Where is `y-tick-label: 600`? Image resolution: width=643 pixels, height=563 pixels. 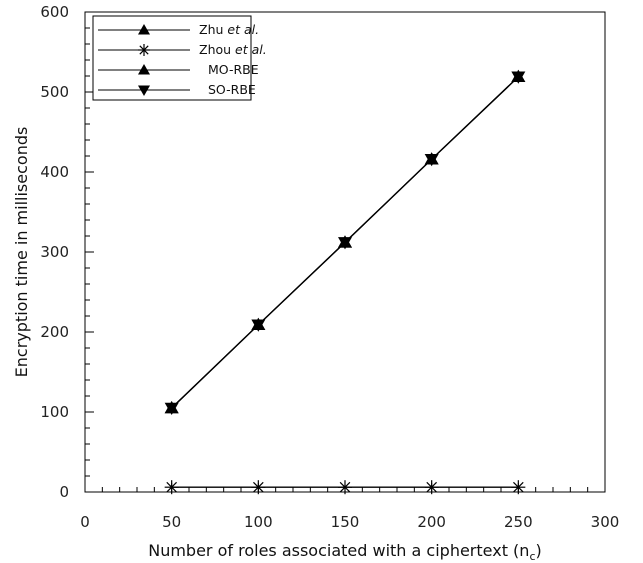 y-tick-label: 600 is located at coordinates (54, 12).